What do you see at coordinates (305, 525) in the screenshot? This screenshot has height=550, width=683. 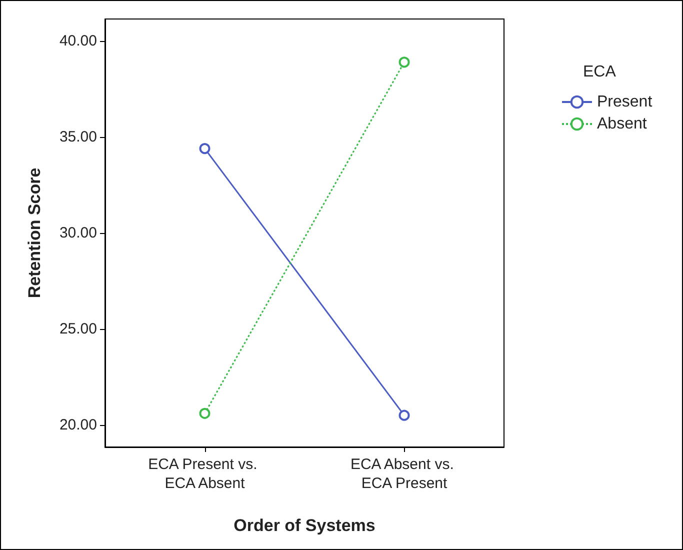 I see `x-axis-title: Order of Systems` at bounding box center [305, 525].